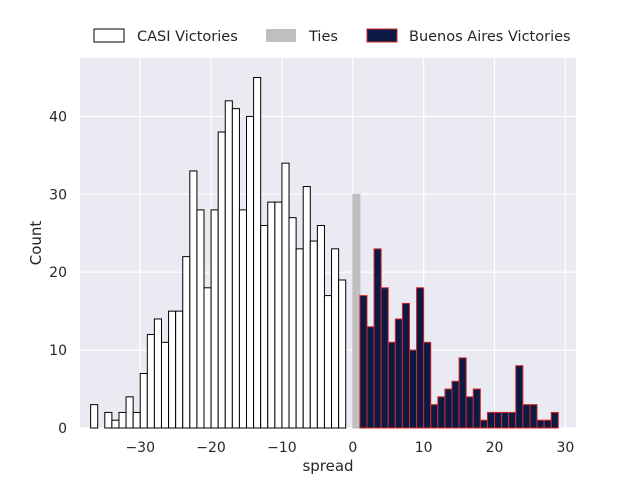 The image size is (640, 484). I want to click on legend-label-ties: Ties, so click(323, 37).